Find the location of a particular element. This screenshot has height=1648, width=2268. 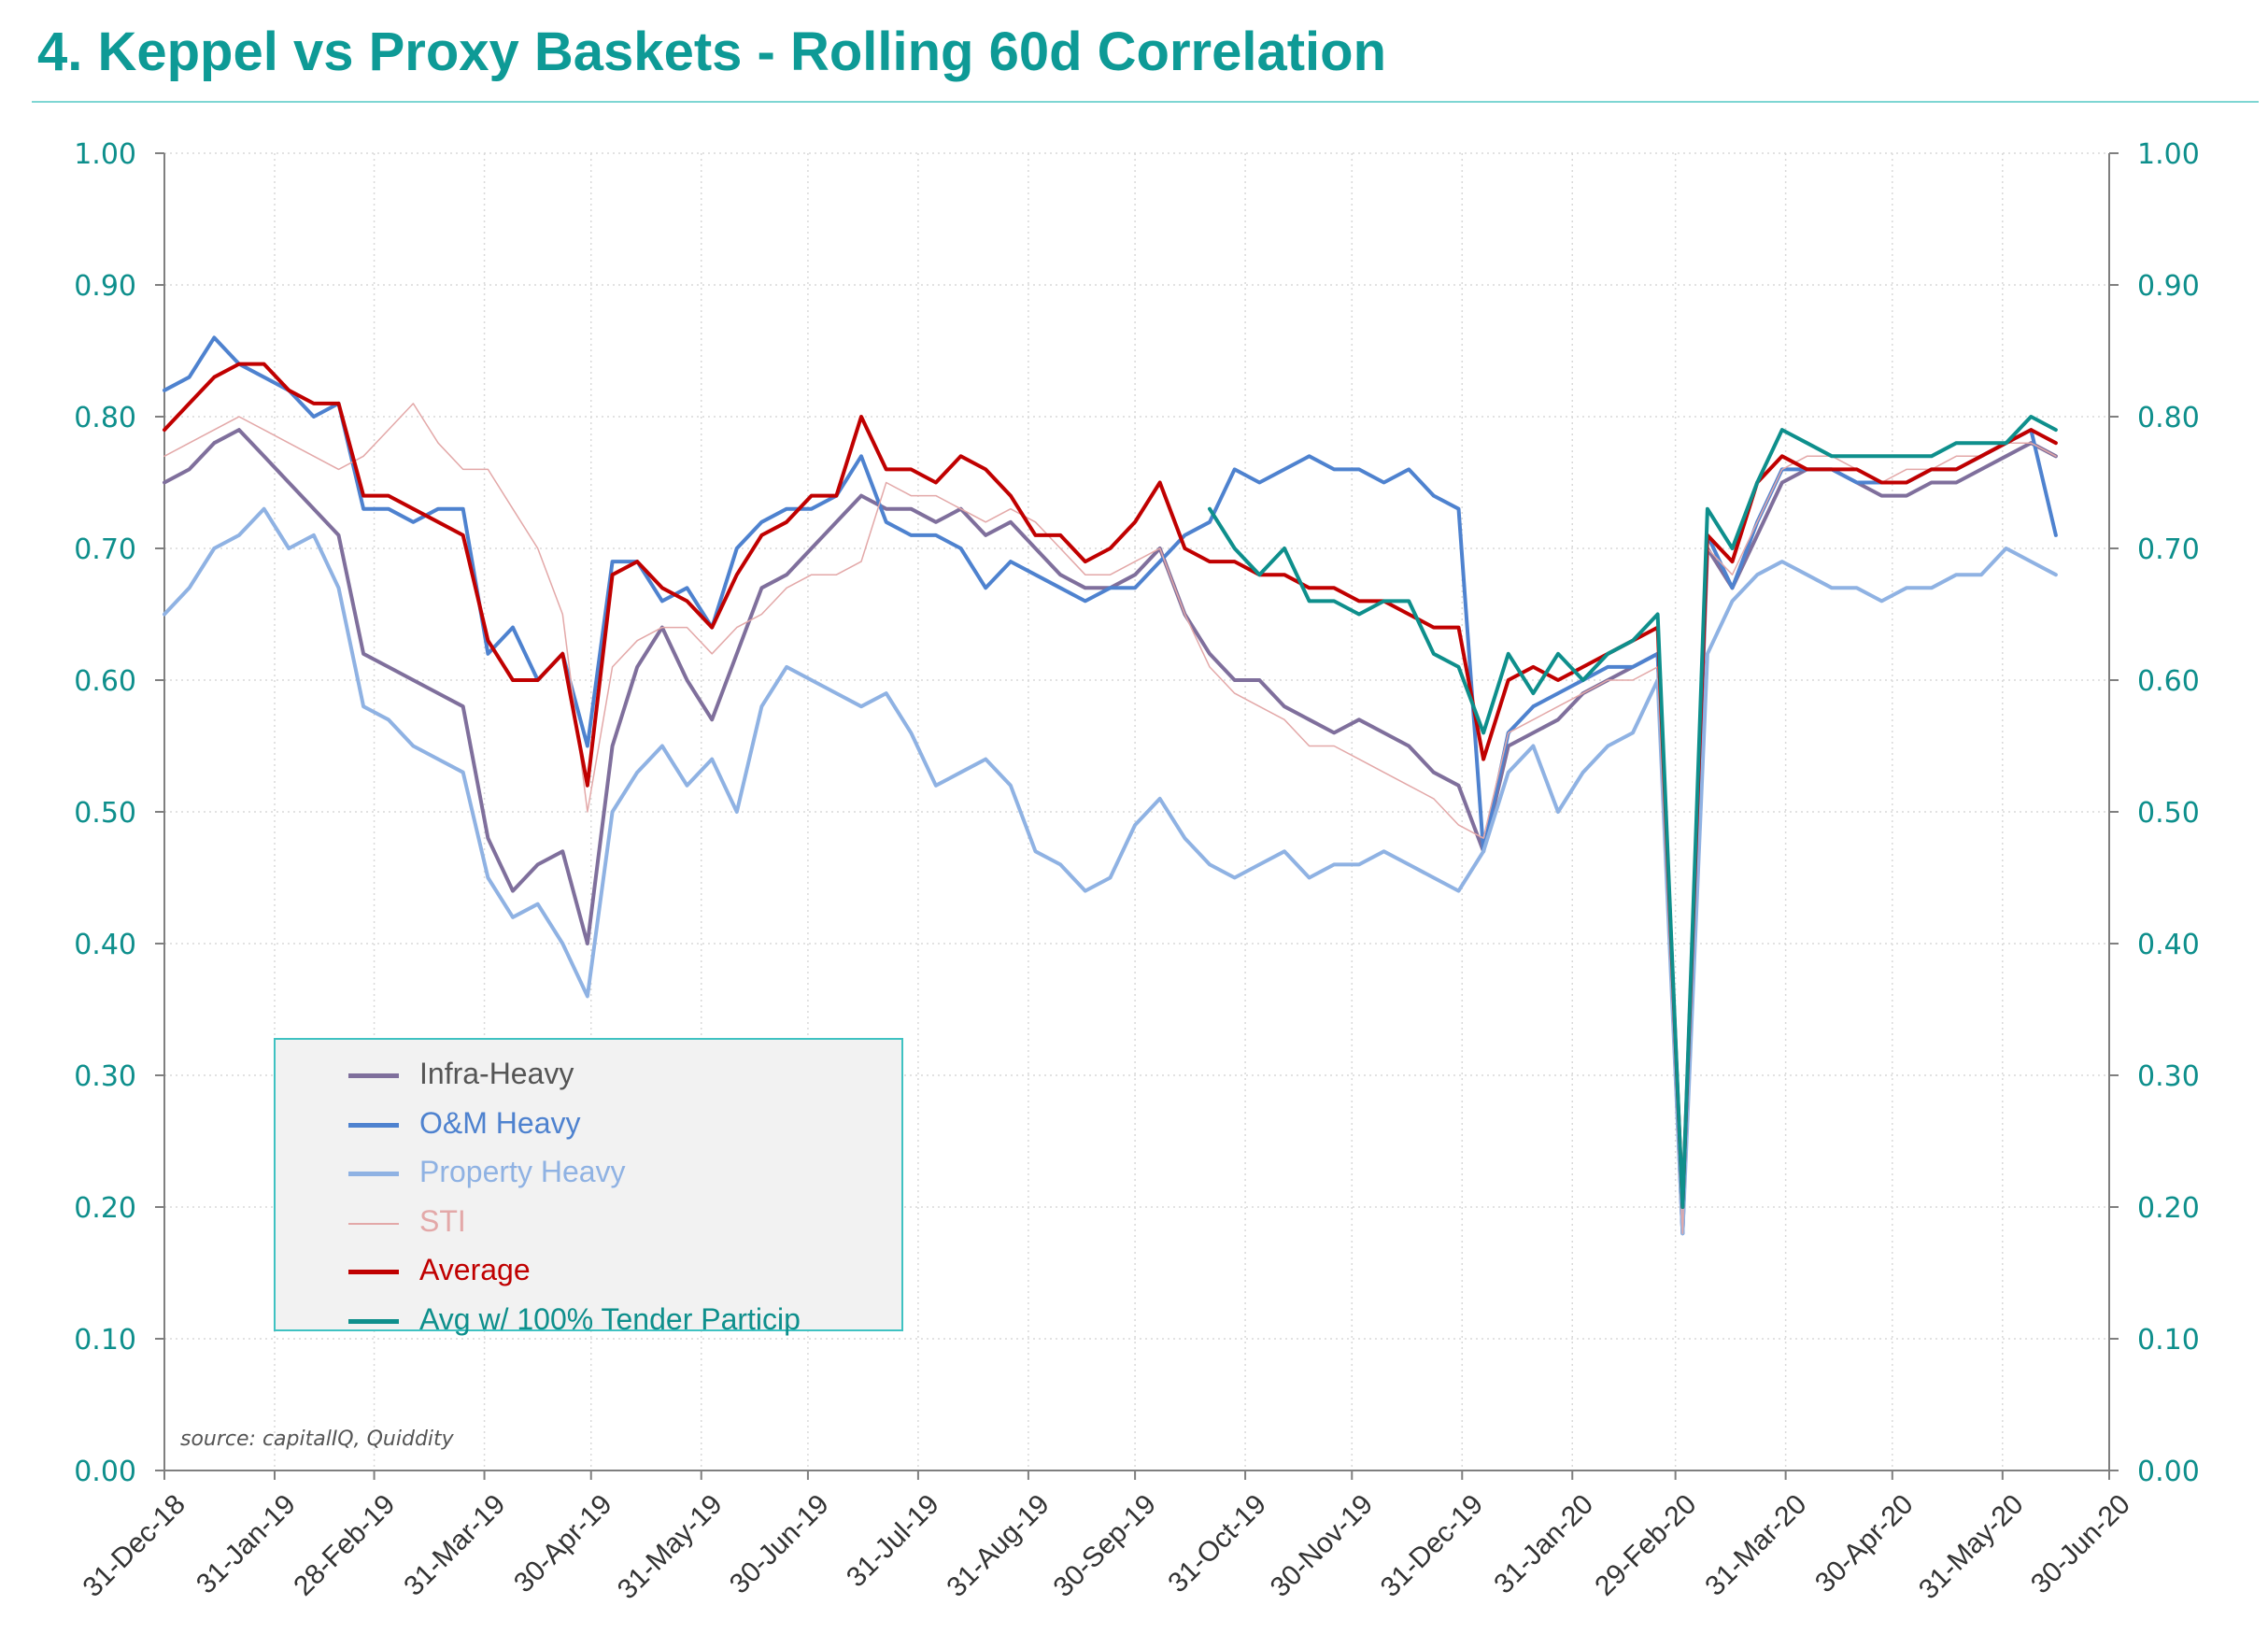

legend-item-o-m-heavy: O&M Heavy is located at coordinates (588, 1125).